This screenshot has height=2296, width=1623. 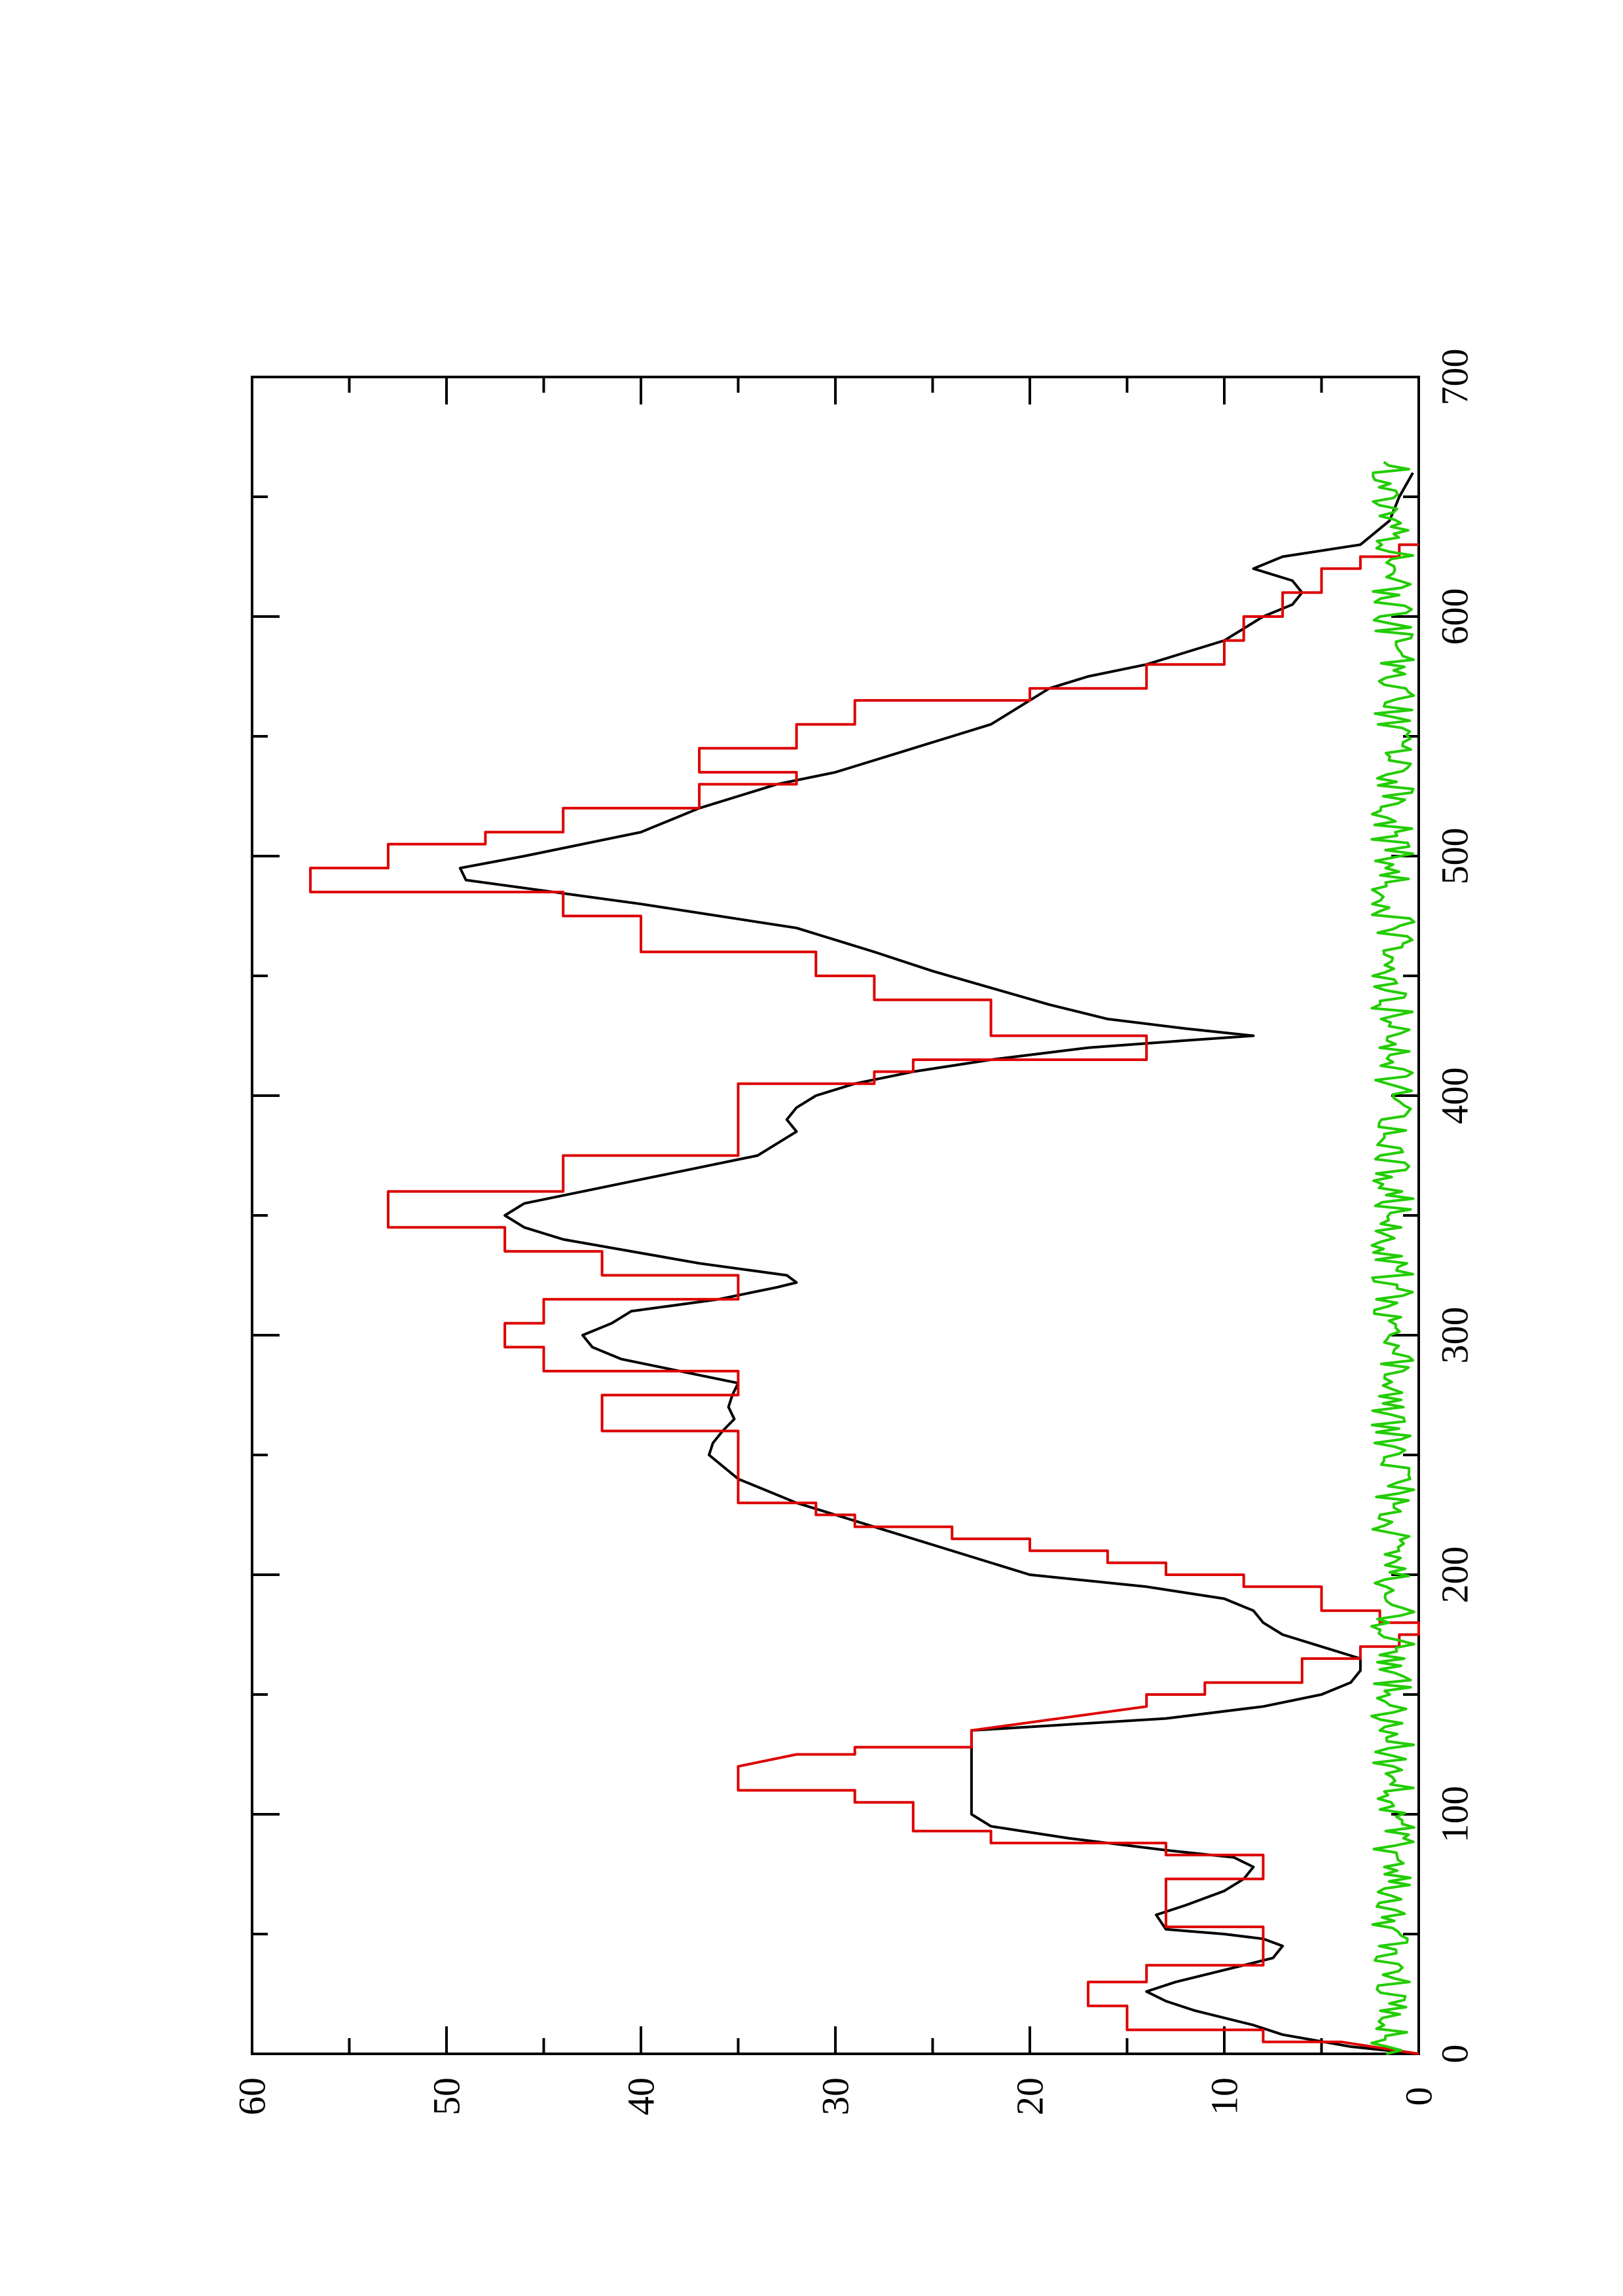 I want to click on x-tick-label: 500, so click(x=1455, y=856).